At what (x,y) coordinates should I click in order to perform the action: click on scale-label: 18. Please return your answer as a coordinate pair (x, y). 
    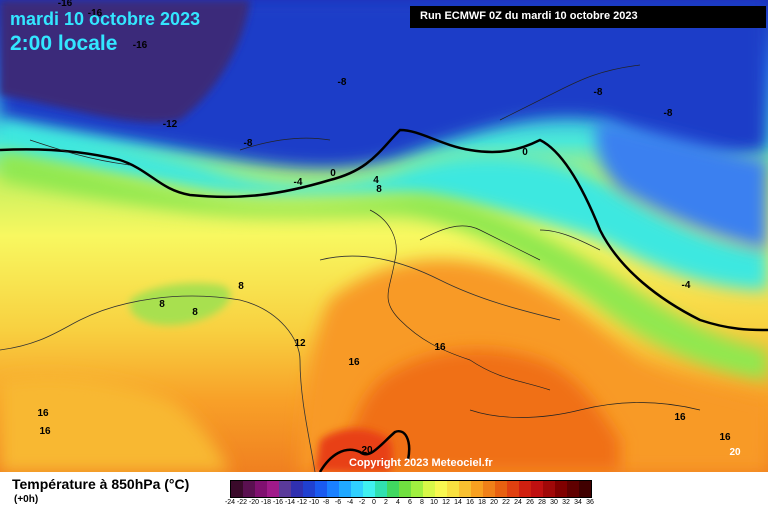
    Looking at the image, I should click on (482, 502).